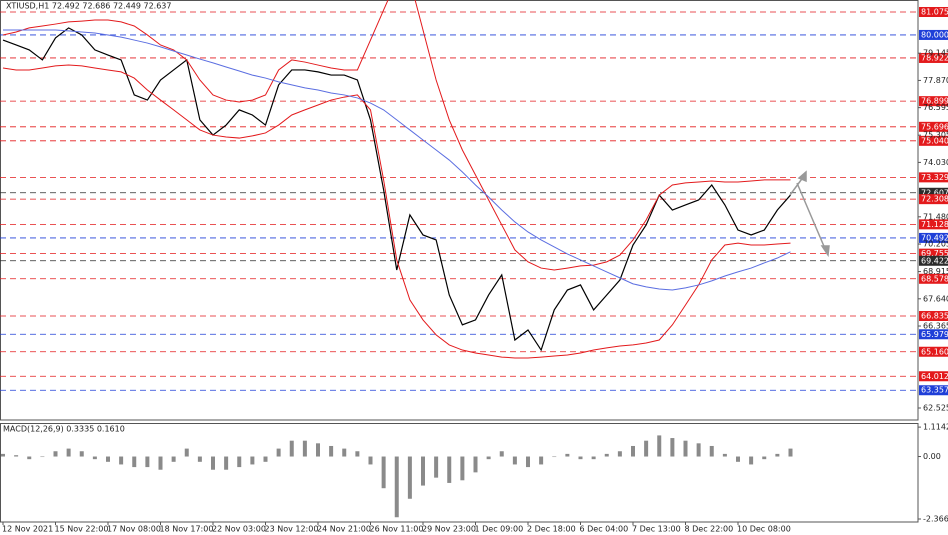 Image resolution: width=948 pixels, height=535 pixels. I want to click on y-tick-label: 76.595, so click(935, 107).